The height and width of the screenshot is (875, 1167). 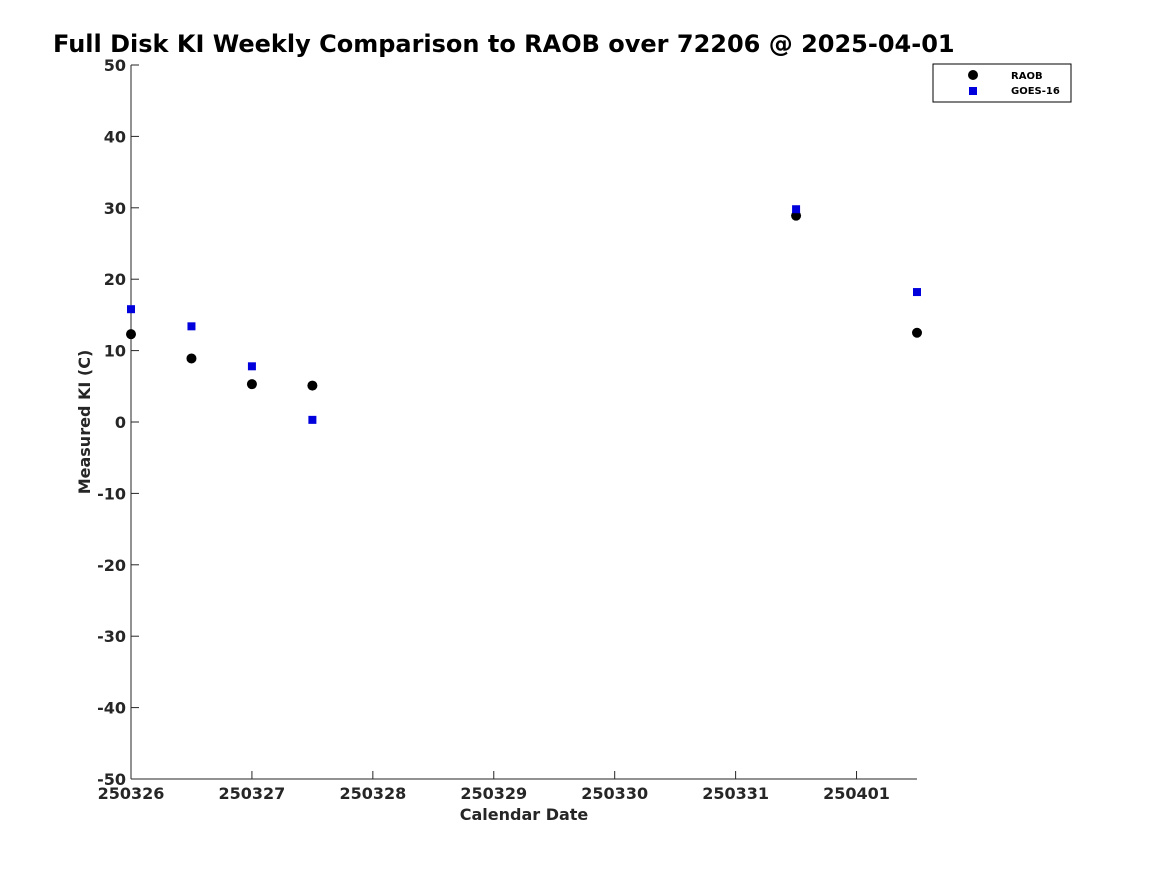 What do you see at coordinates (115, 208) in the screenshot?
I see `y-tick-label: 30` at bounding box center [115, 208].